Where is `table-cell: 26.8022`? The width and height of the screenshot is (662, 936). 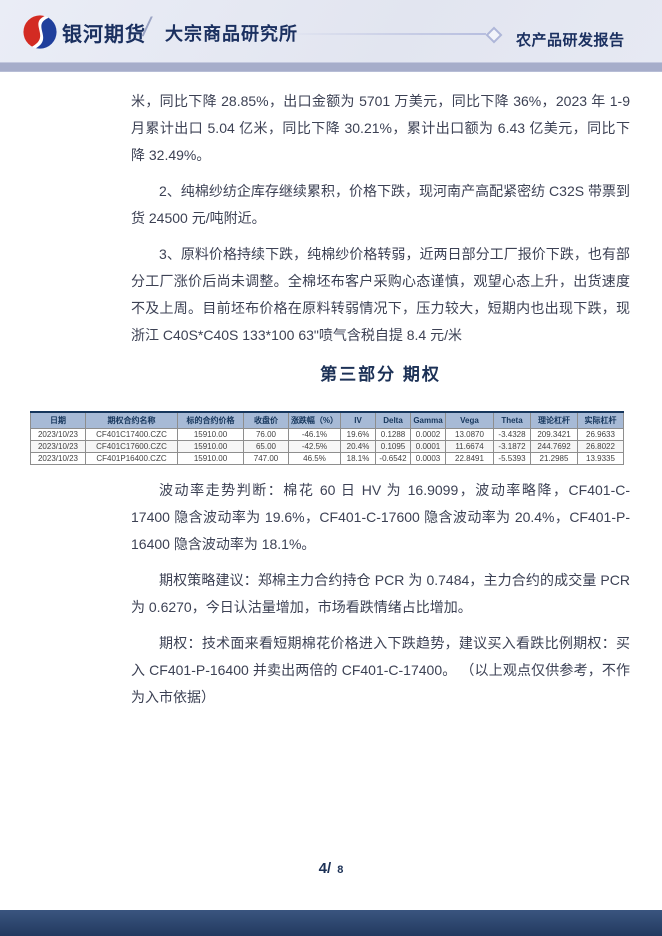
table-cell: 26.8022 is located at coordinates (600, 446).